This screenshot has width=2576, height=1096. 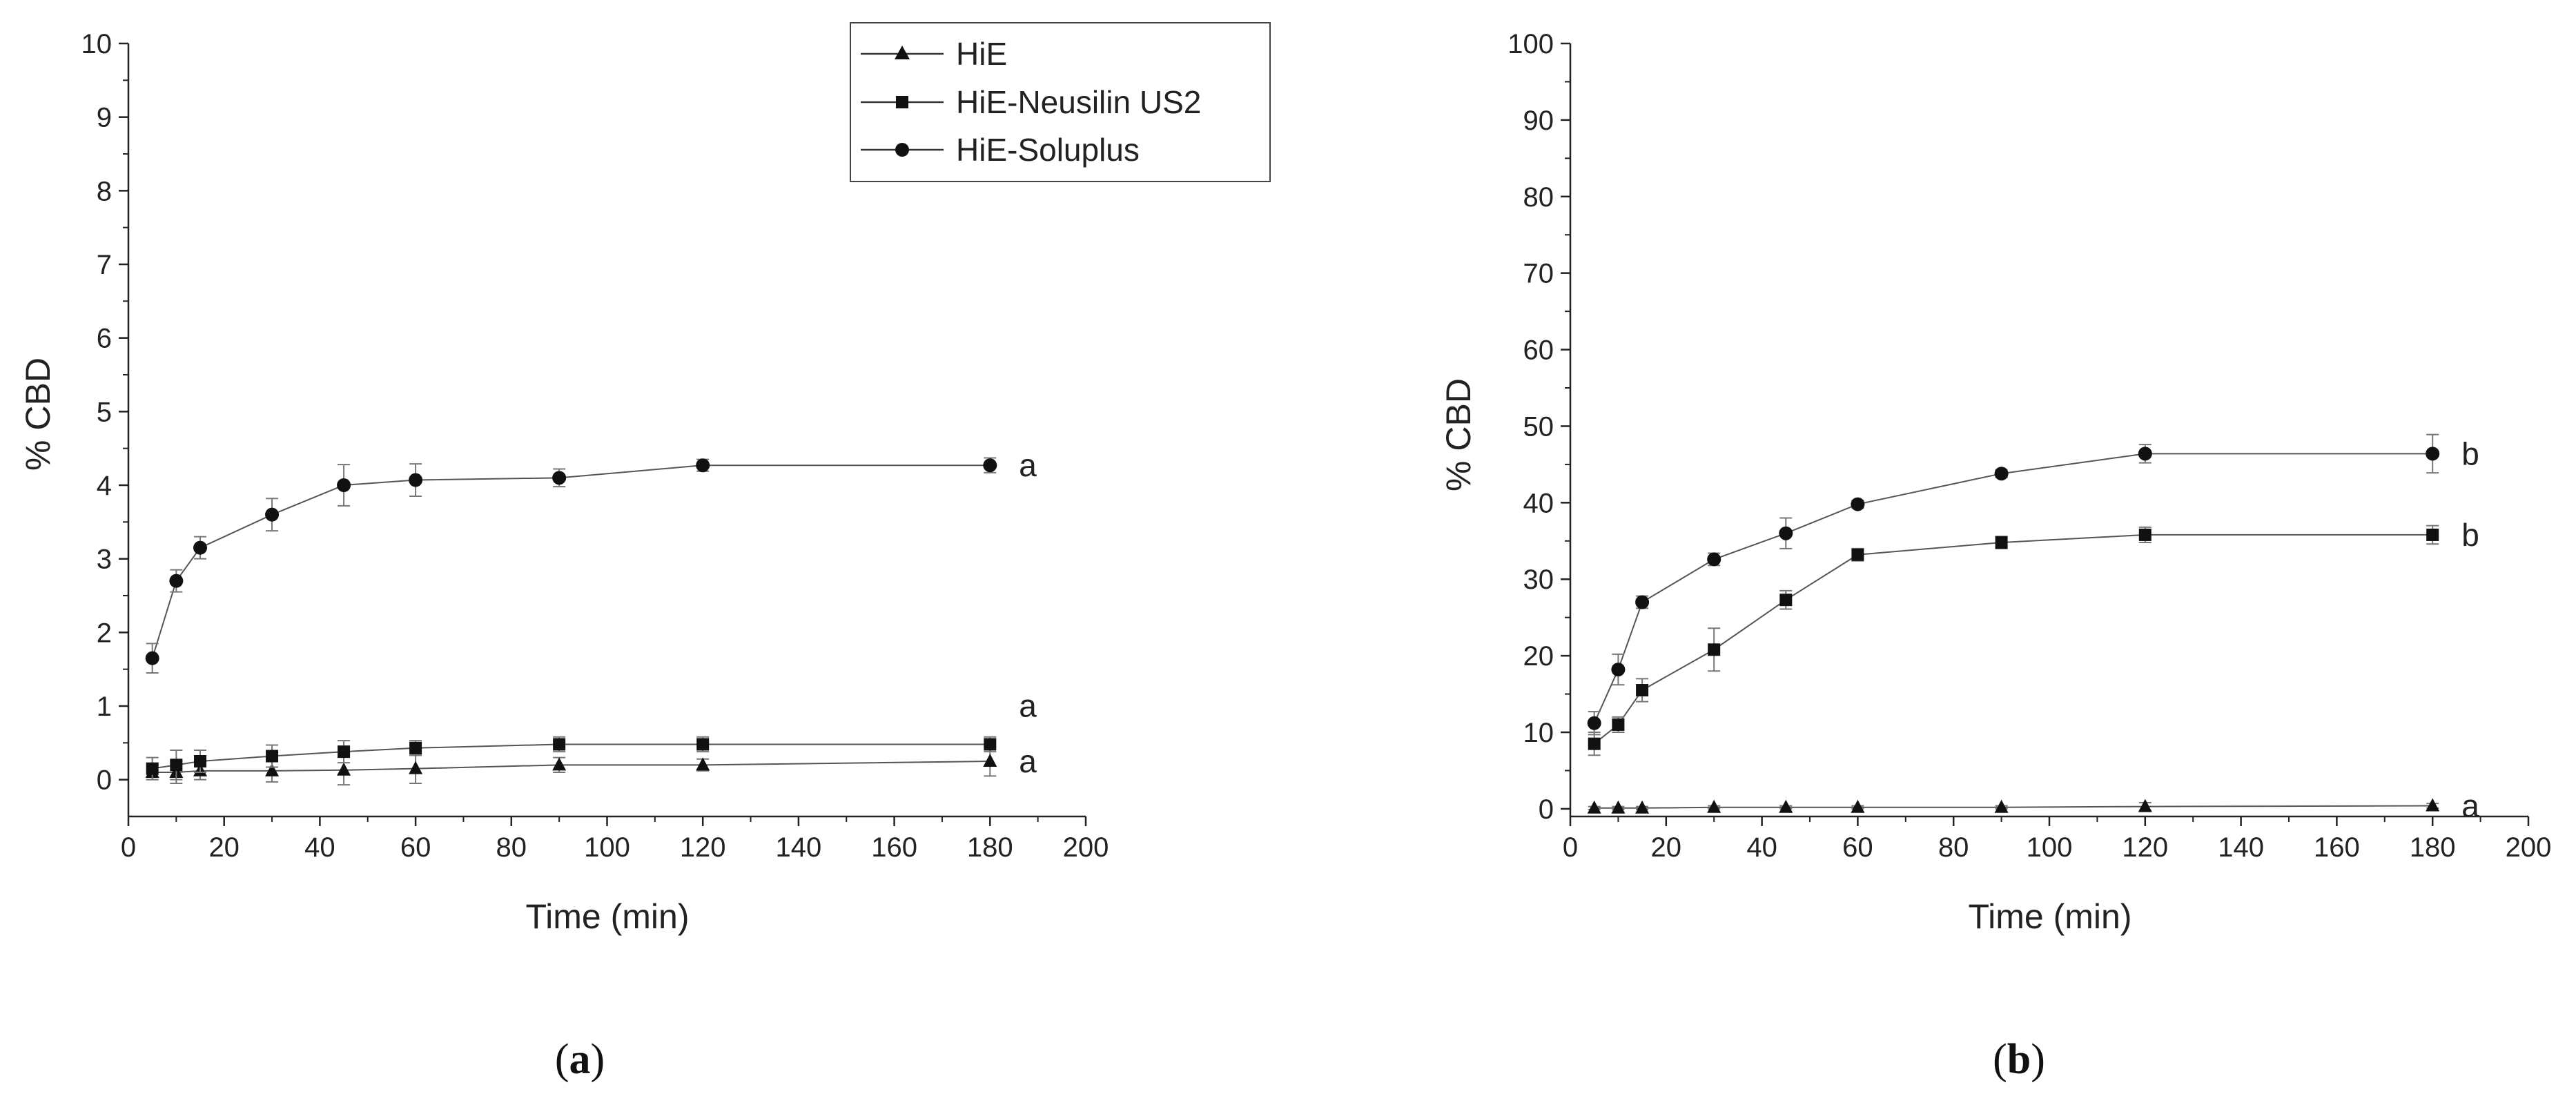 What do you see at coordinates (104, 191) in the screenshot?
I see `y-tick-label: 8` at bounding box center [104, 191].